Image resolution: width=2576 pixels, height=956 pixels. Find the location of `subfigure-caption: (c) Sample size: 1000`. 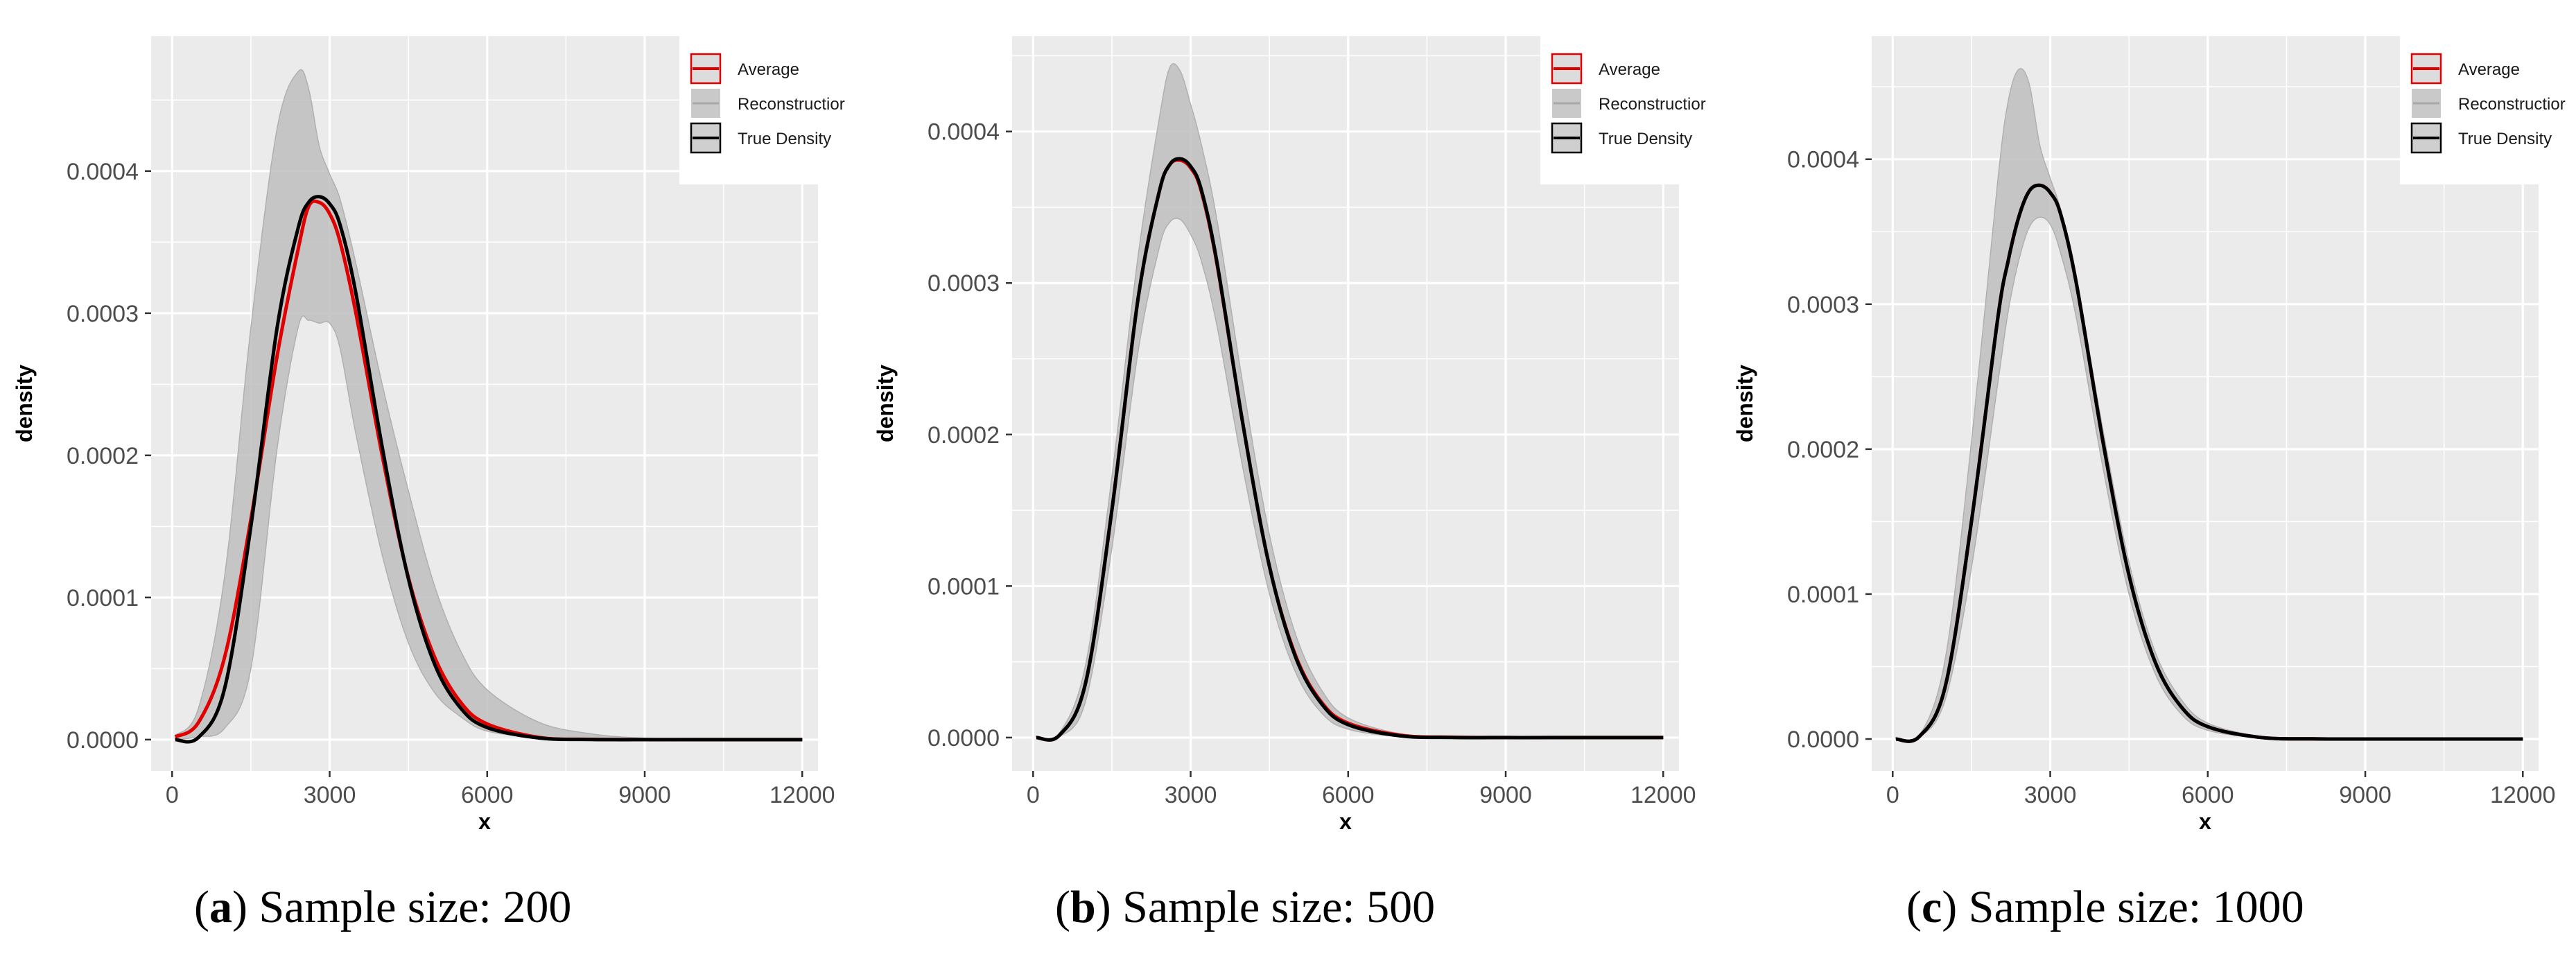

subfigure-caption: (c) Sample size: 1000 is located at coordinates (2105, 907).